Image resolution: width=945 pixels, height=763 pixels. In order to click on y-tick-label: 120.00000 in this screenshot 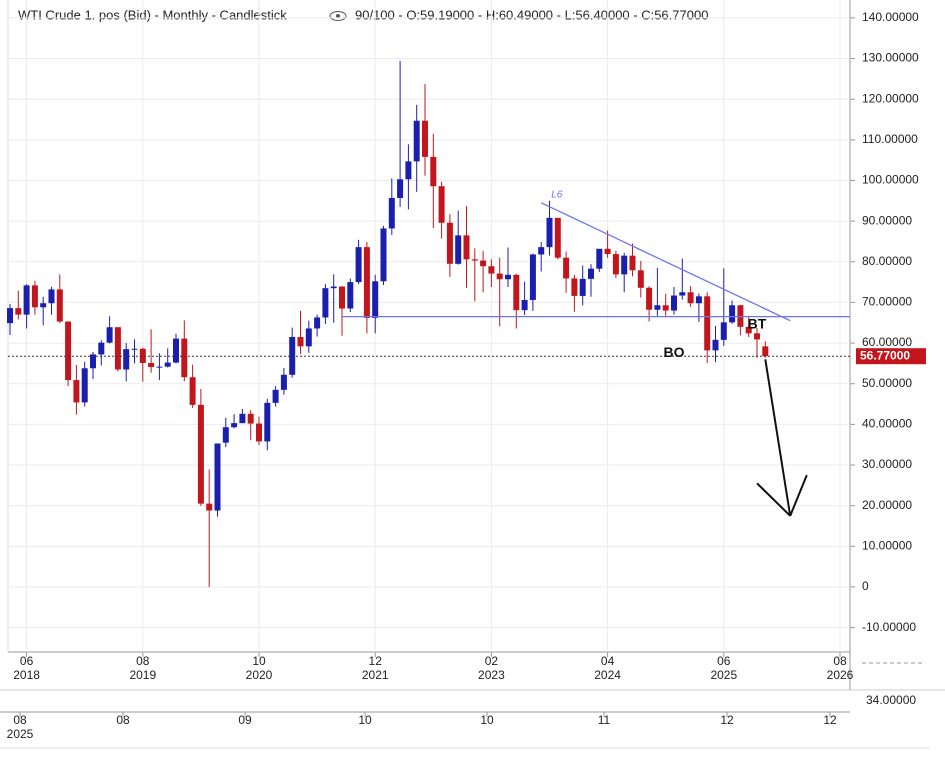, I will do `click(890, 98)`.